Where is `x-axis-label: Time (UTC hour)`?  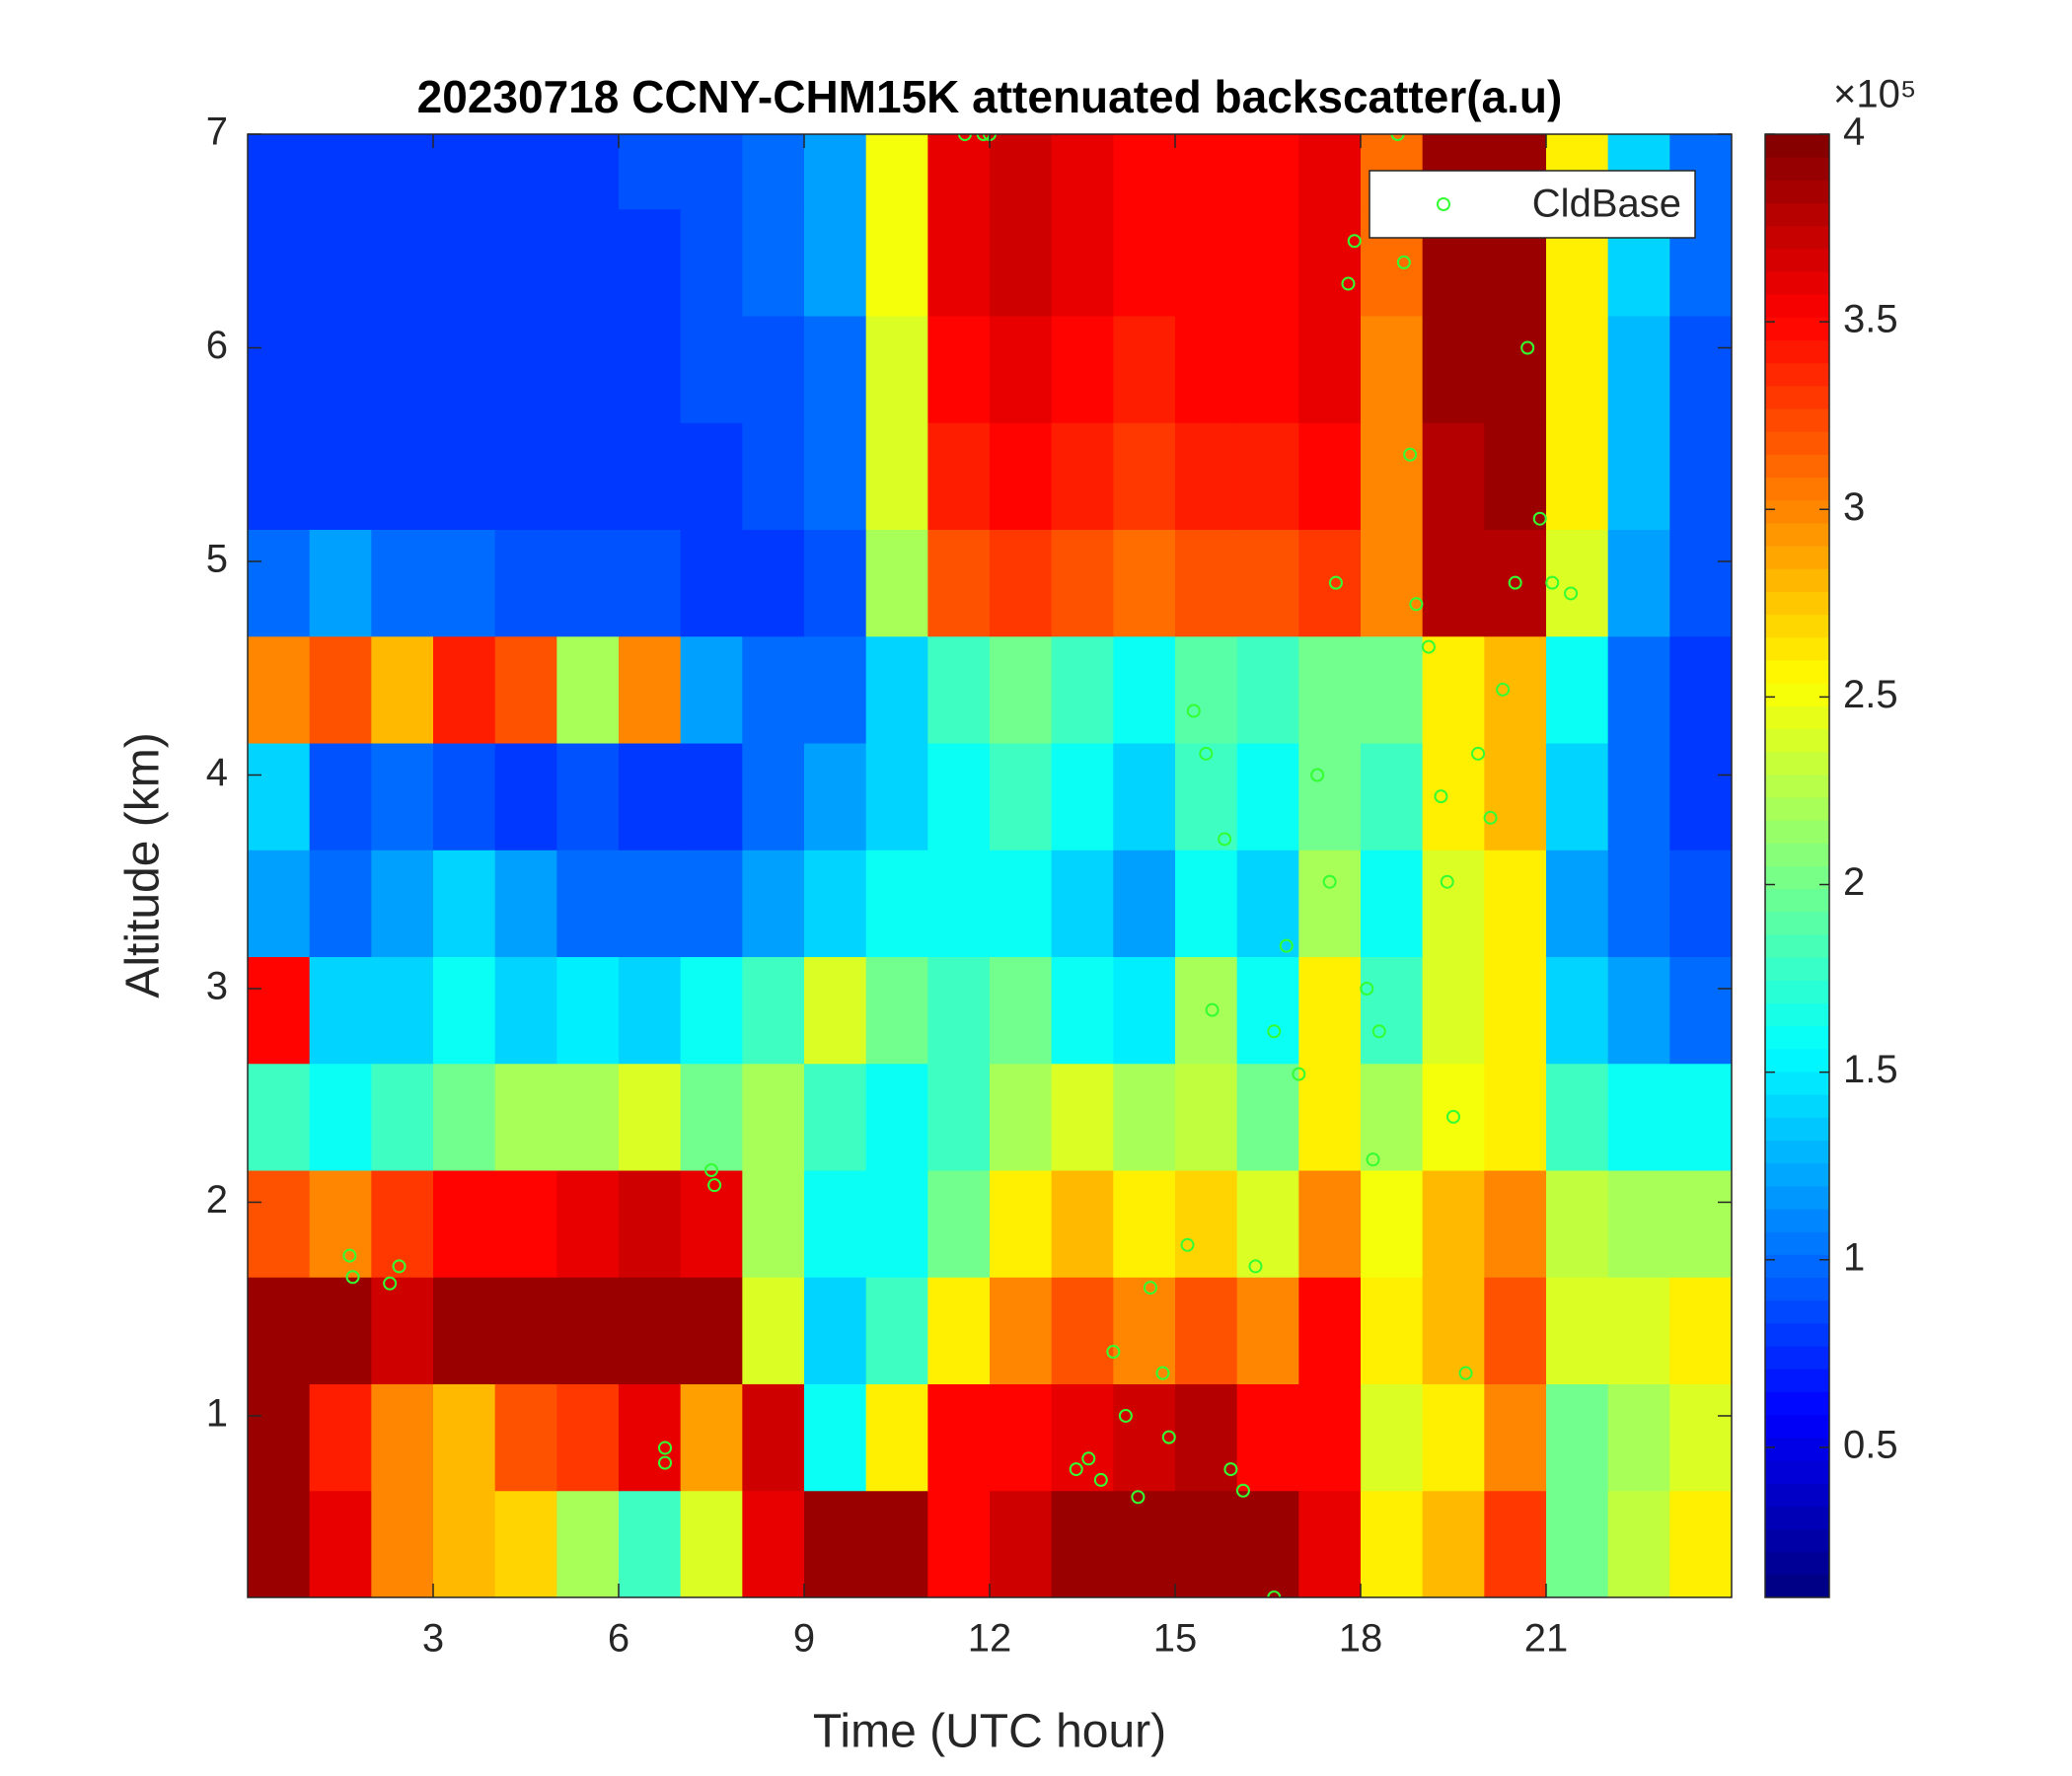 x-axis-label: Time (UTC hour) is located at coordinates (990, 1732).